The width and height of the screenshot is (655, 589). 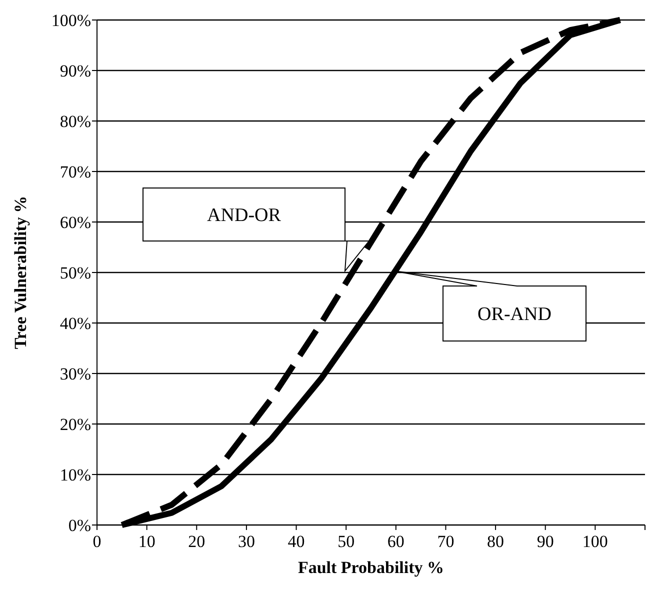 I want to click on y-tick-label: 60%, so click(x=75, y=222).